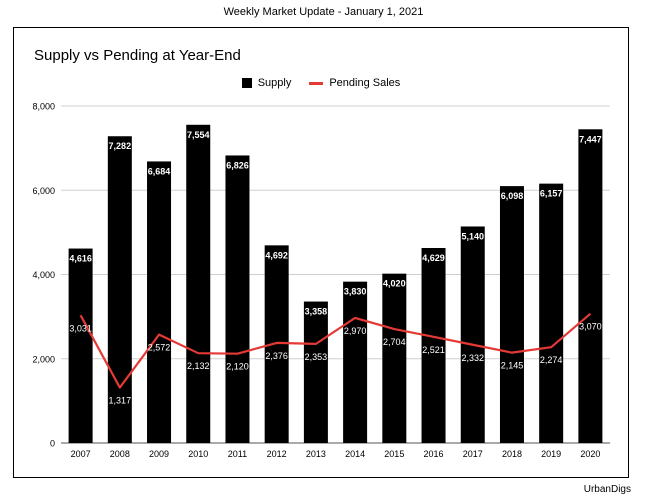  I want to click on line-pending-sales, so click(335, 350).